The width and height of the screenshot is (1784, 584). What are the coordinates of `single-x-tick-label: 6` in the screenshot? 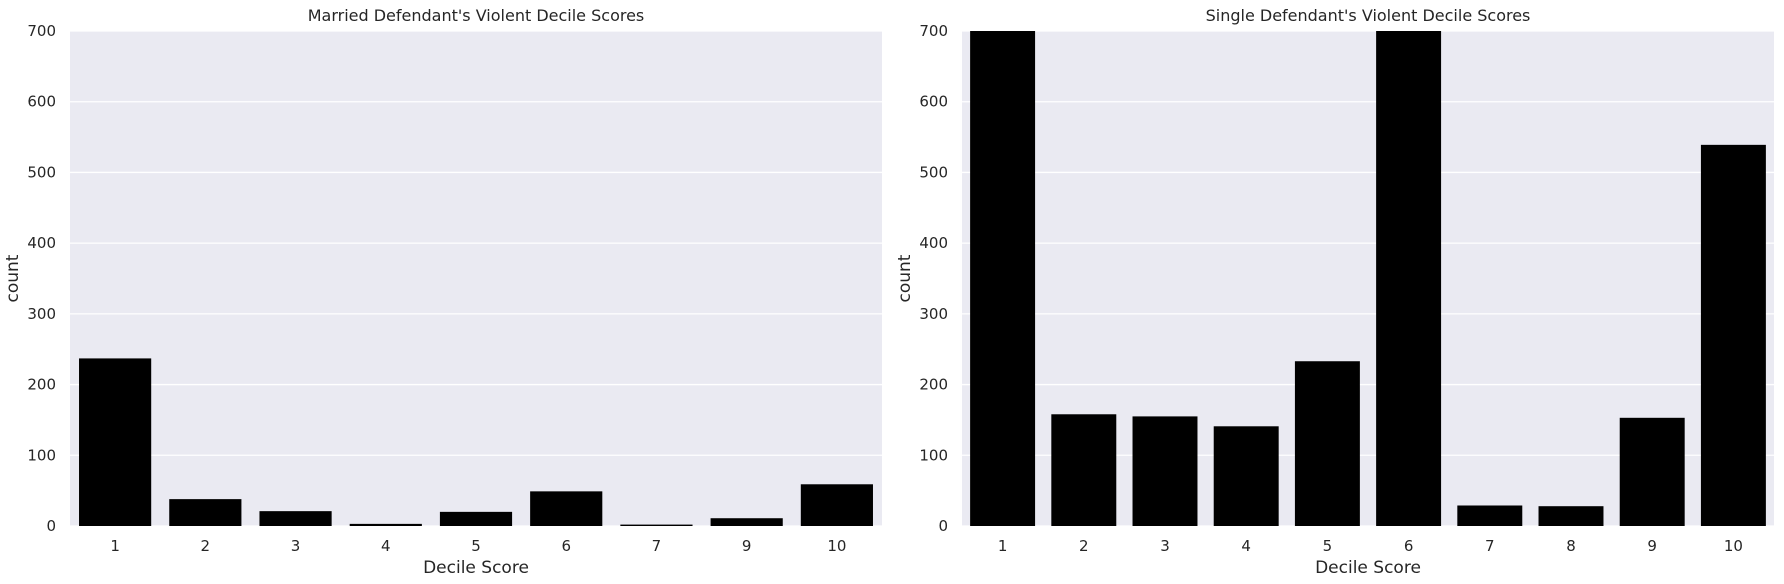 It's located at (1409, 546).